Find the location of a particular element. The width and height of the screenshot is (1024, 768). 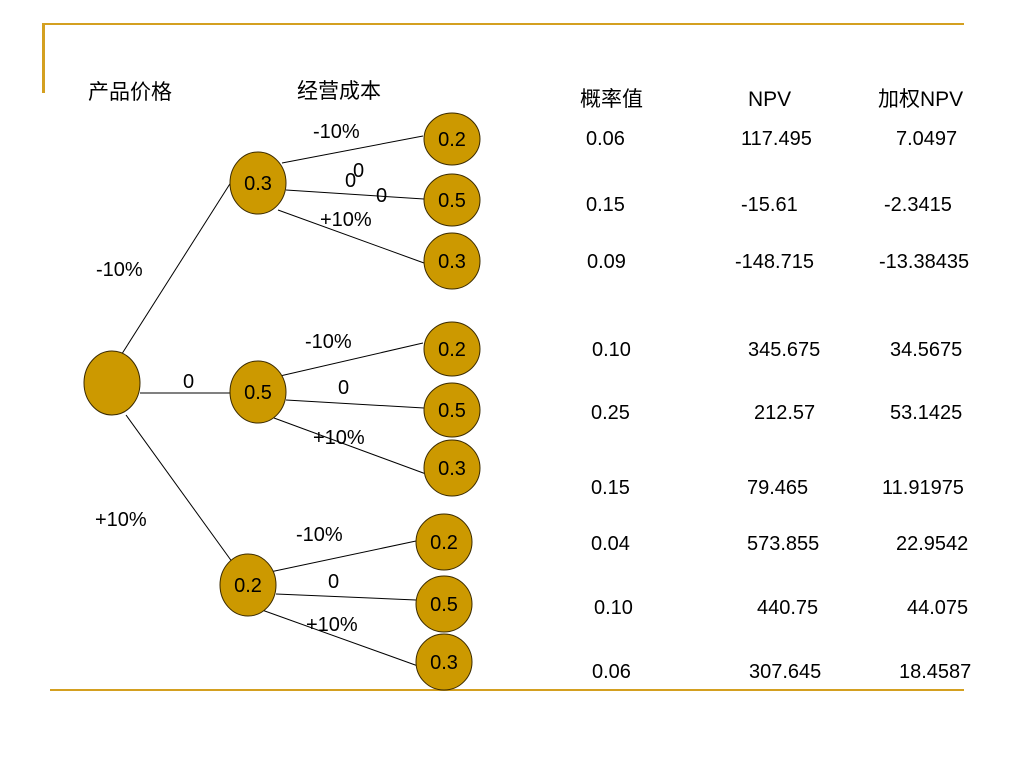

row4-npv: 345.675 is located at coordinates (784, 350).